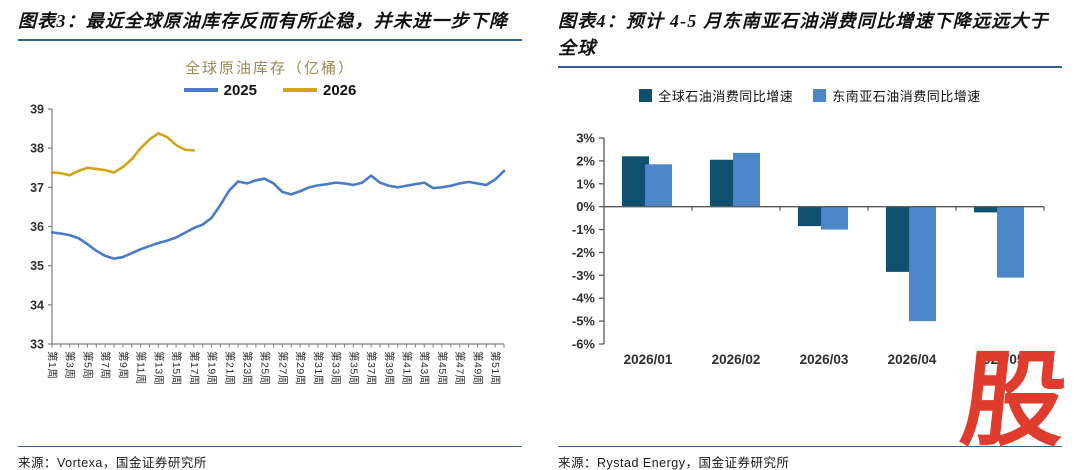  Describe the element at coordinates (353, 368) in the screenshot. I see `svg-text: 第35周` at that location.